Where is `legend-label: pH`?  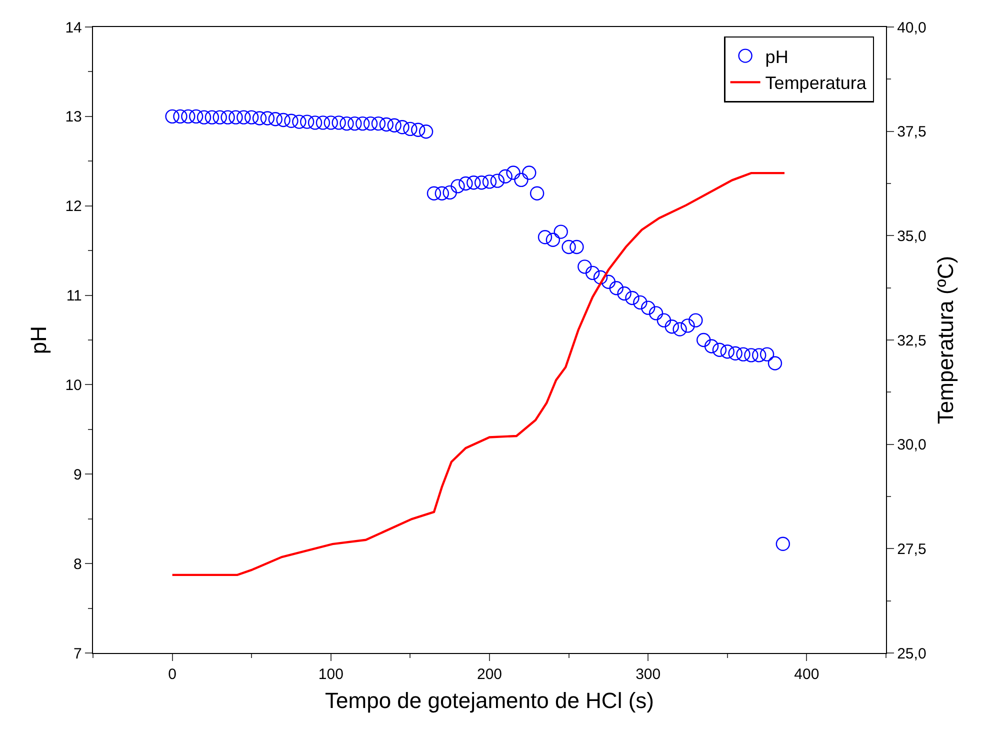 legend-label: pH is located at coordinates (776, 56).